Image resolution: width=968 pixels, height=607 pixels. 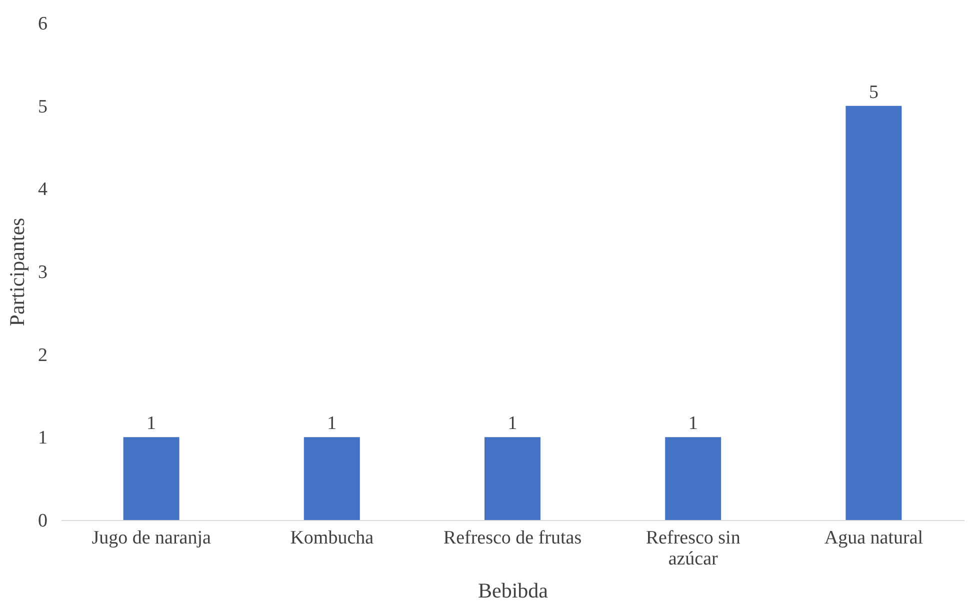 What do you see at coordinates (874, 538) in the screenshot?
I see `x-tick-label: Agua natural` at bounding box center [874, 538].